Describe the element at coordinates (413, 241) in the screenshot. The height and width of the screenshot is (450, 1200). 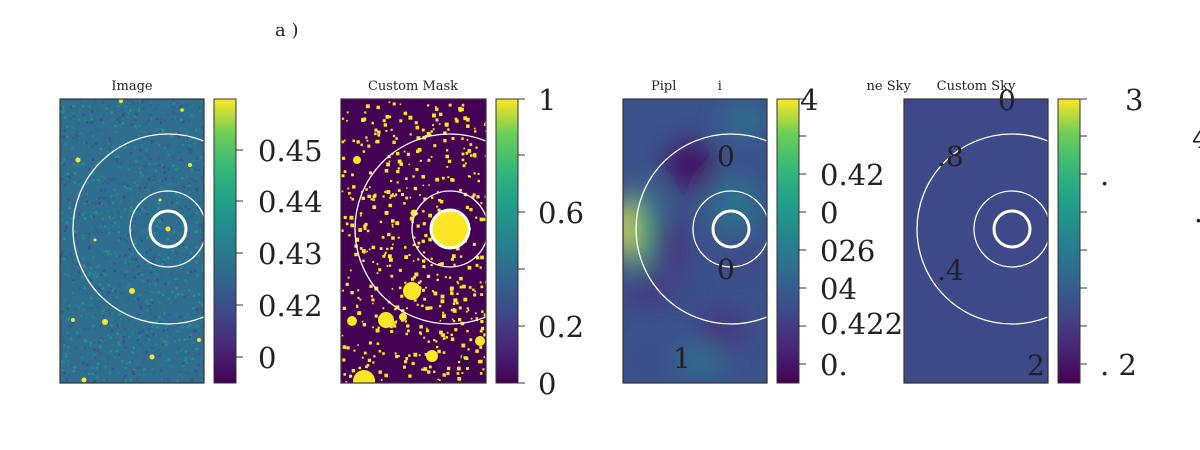
I see `mask-axes-frame` at that location.